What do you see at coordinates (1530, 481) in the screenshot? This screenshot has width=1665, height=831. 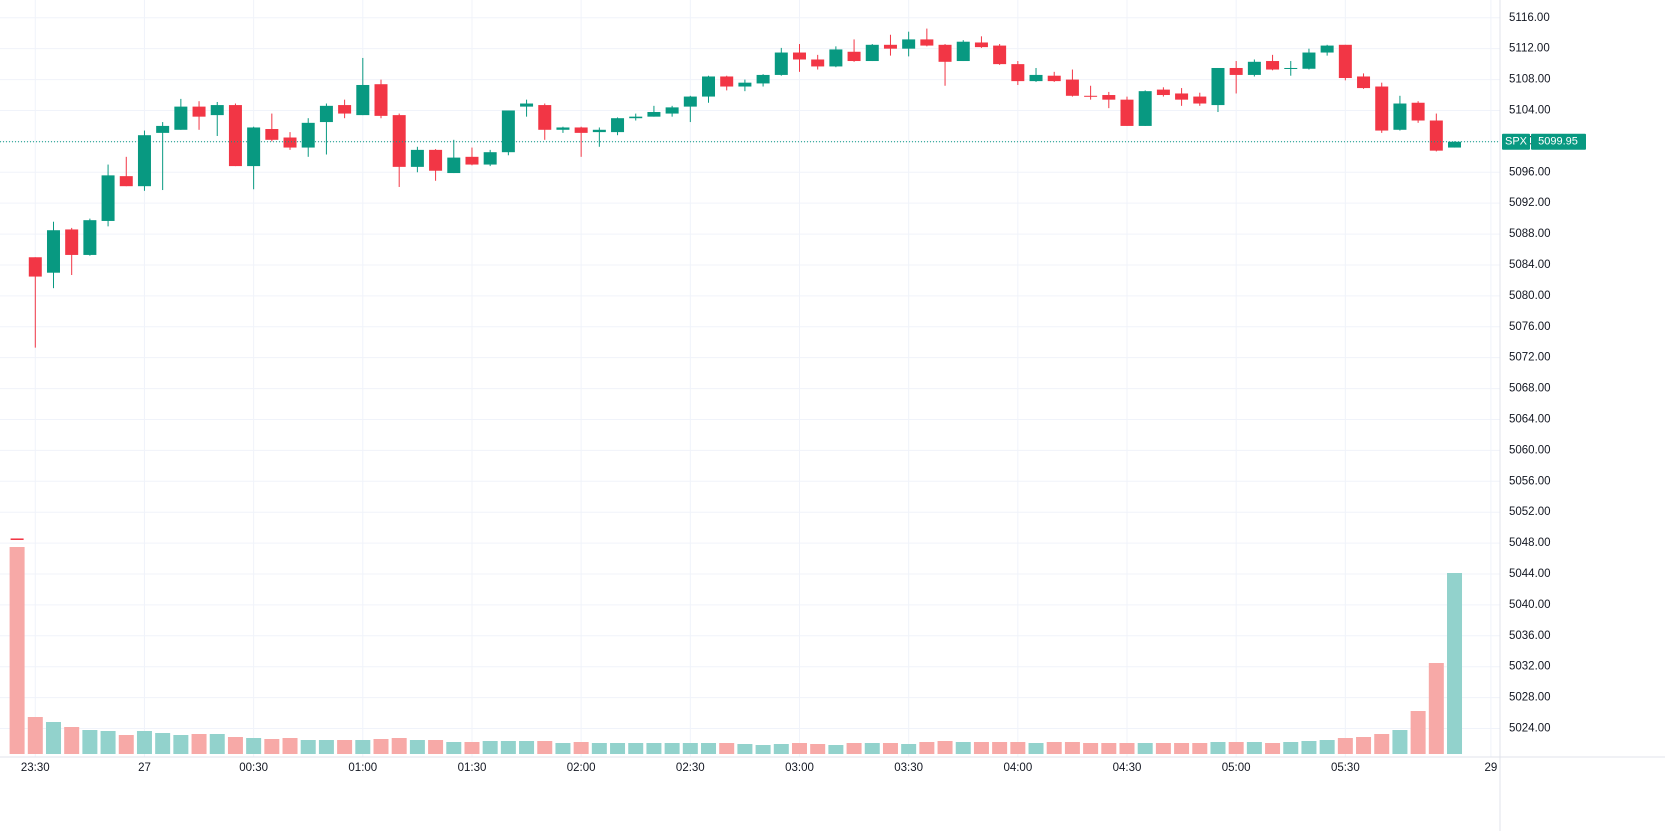 I see `y-tick-label: 5056.00` at bounding box center [1530, 481].